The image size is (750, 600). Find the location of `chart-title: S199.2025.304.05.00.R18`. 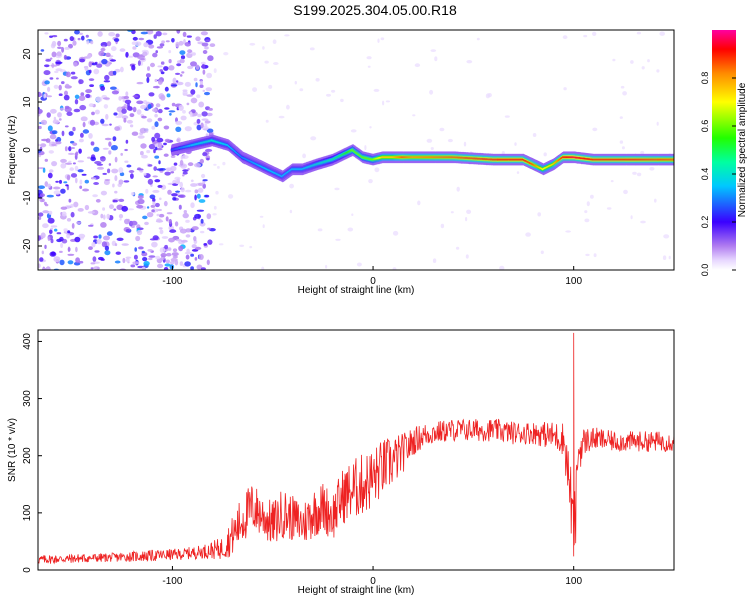

chart-title: S199.2025.304.05.00.R18 is located at coordinates (375, 10).